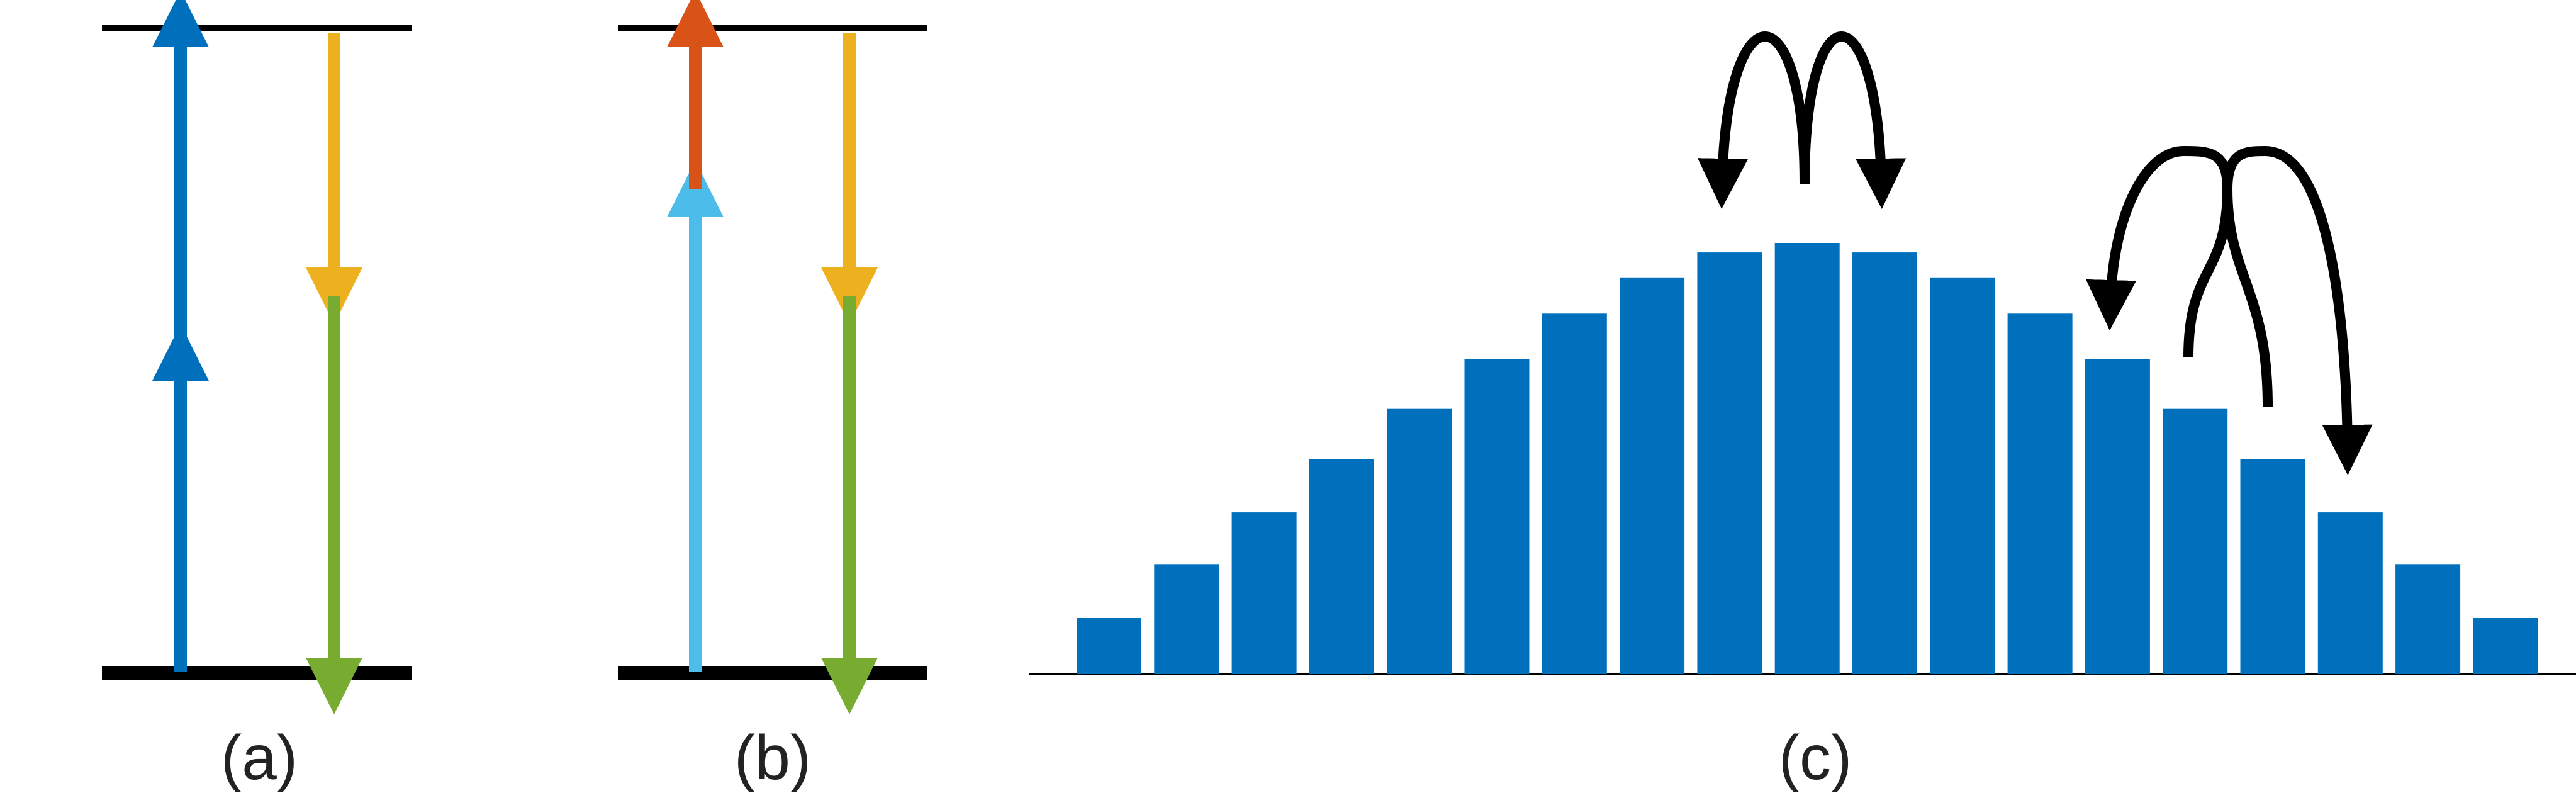 The image size is (2576, 793). What do you see at coordinates (2159, 251) in the screenshot?
I see `transfer-arrow-left-wing` at bounding box center [2159, 251].